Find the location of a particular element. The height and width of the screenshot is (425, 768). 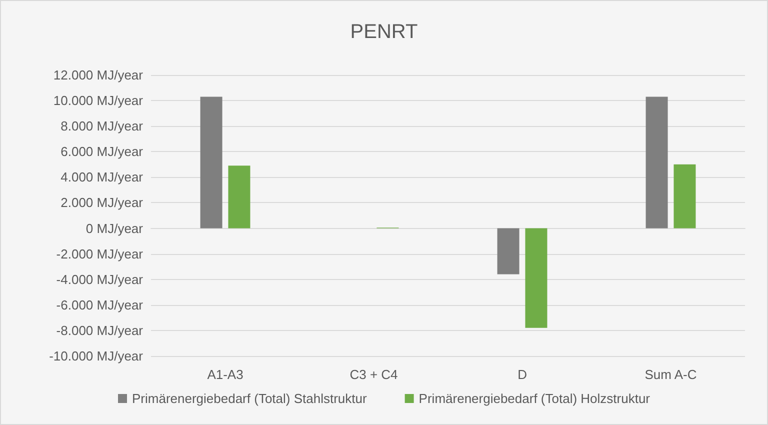

x-tick-label: Sum A-C is located at coordinates (670, 374).